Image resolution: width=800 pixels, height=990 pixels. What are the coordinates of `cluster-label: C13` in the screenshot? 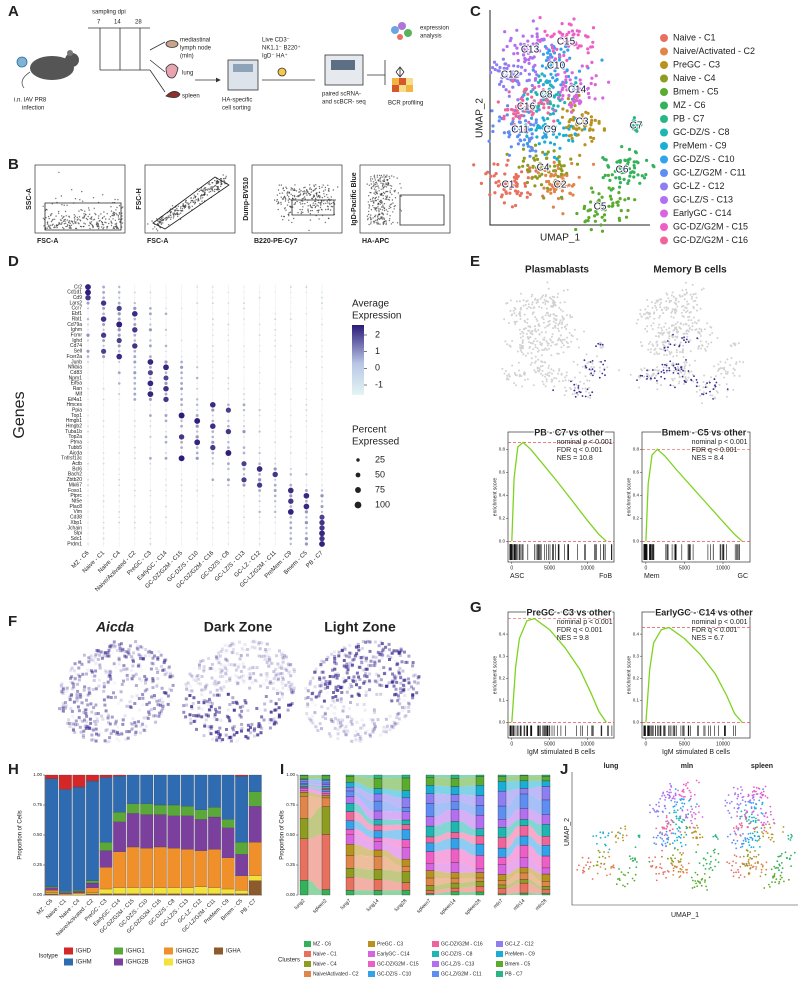 It's located at (530, 50).